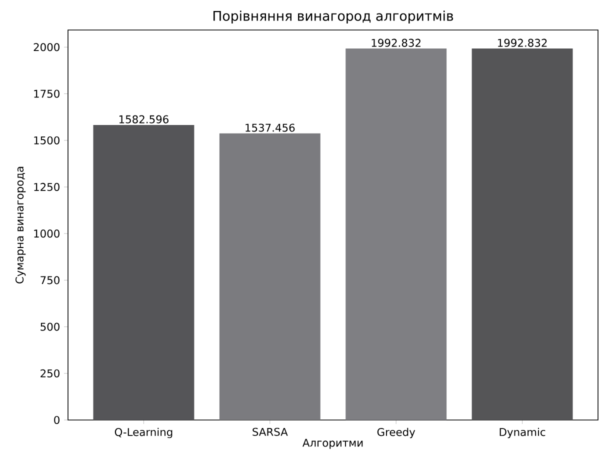  I want to click on y-tick-label: 750, so click(50, 280).